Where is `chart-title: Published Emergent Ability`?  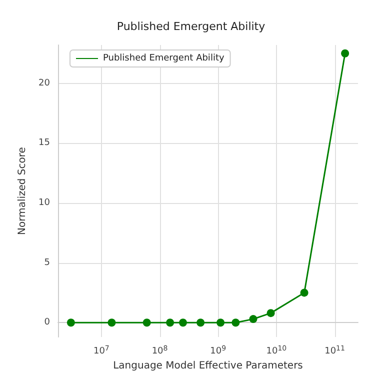 chart-title: Published Emergent Ability is located at coordinates (191, 26).